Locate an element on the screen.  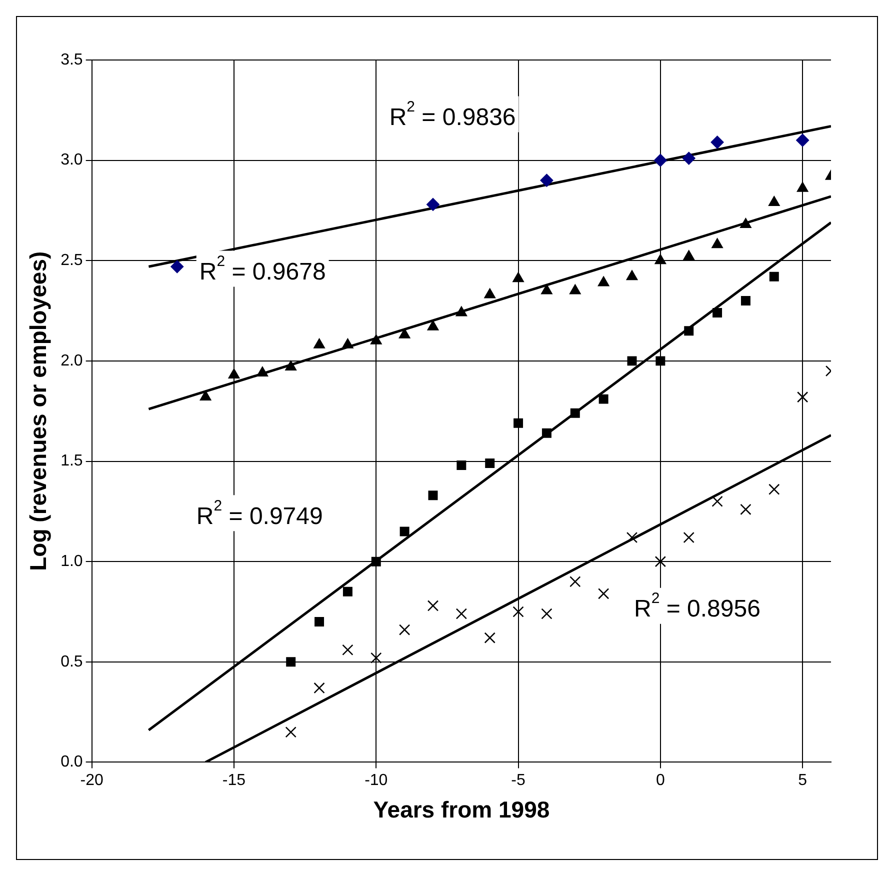
y-tick-label: 3.5 is located at coordinates (71, 59).